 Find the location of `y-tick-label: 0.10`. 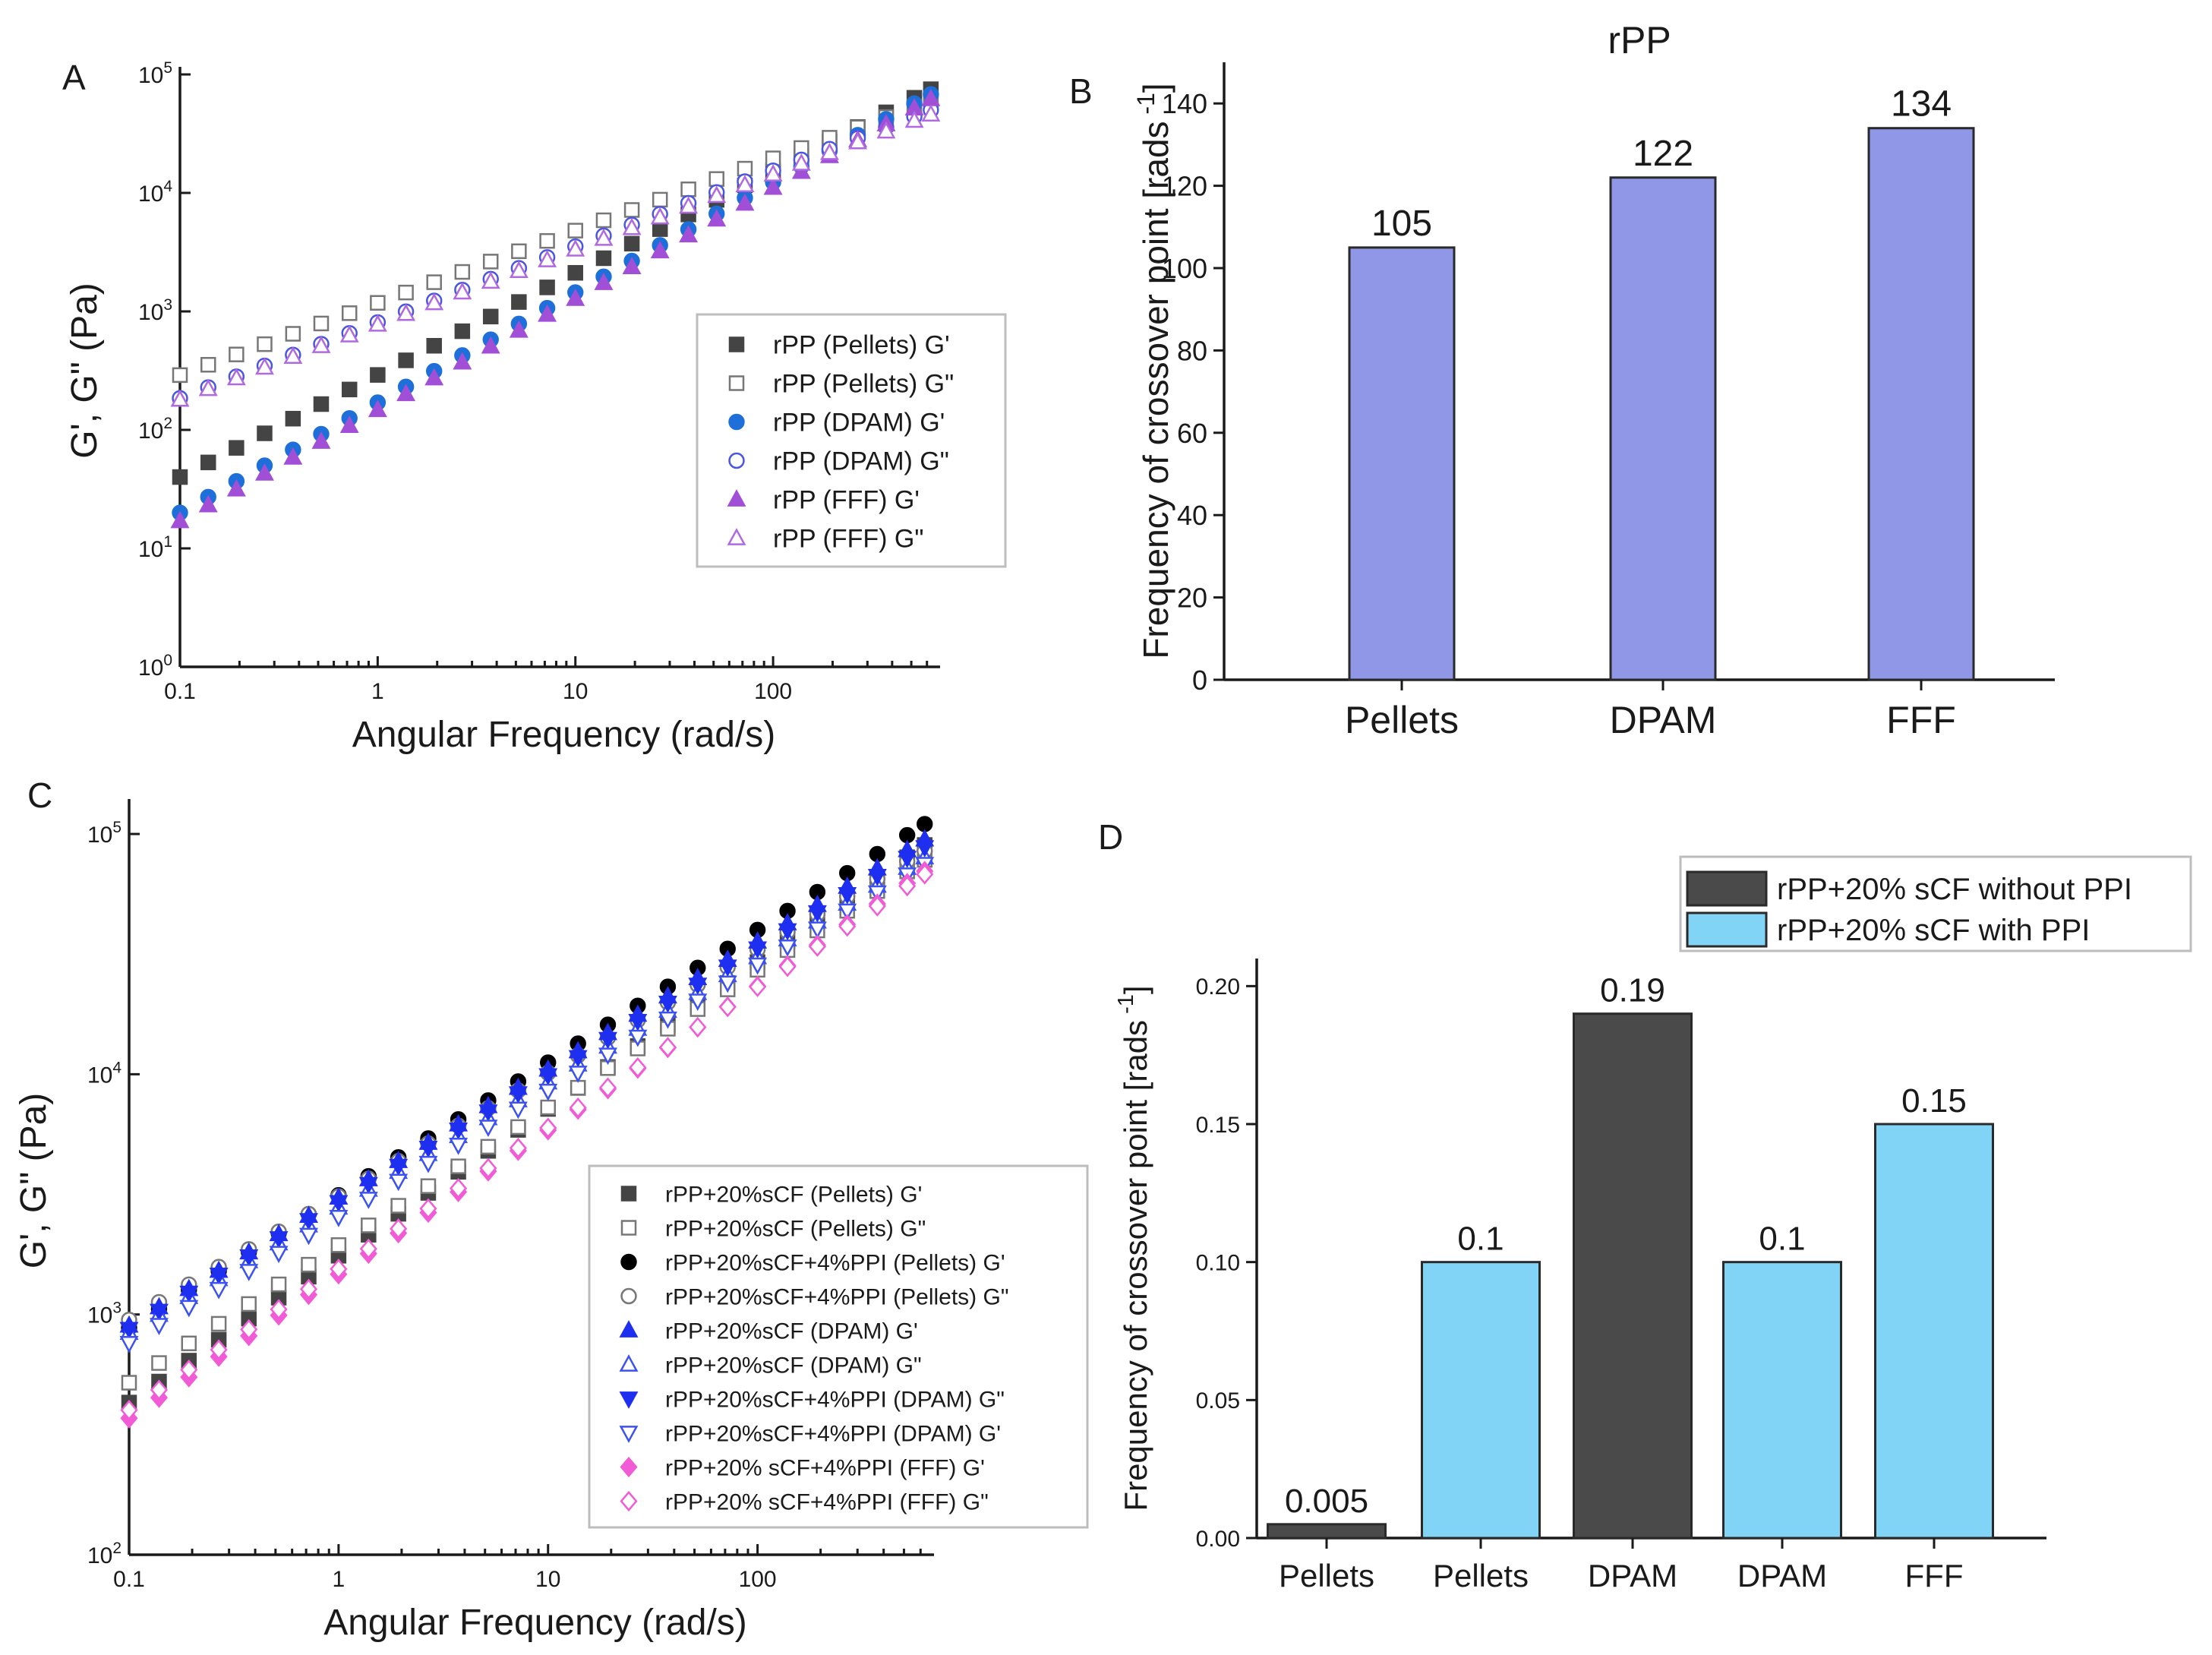

y-tick-label: 0.10 is located at coordinates (1218, 1262).